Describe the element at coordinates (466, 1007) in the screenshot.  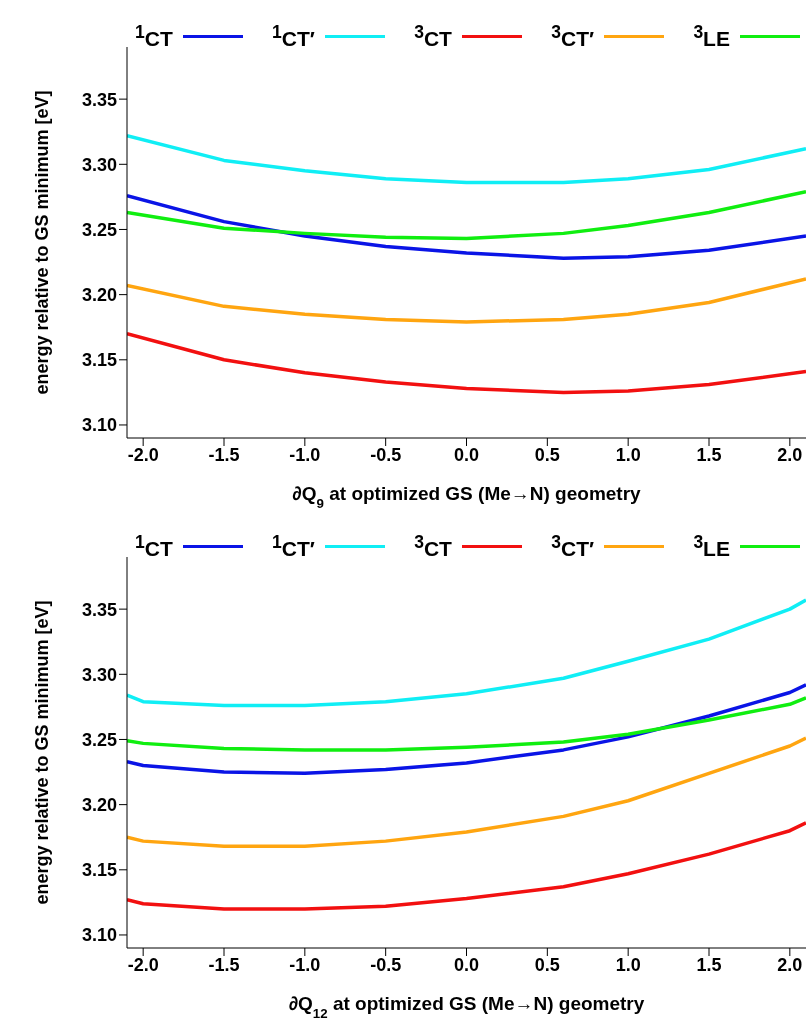
I see `x-axis-title: ∂Q$_{12}$ at optimized GS (Me→N) geometry` at that location.